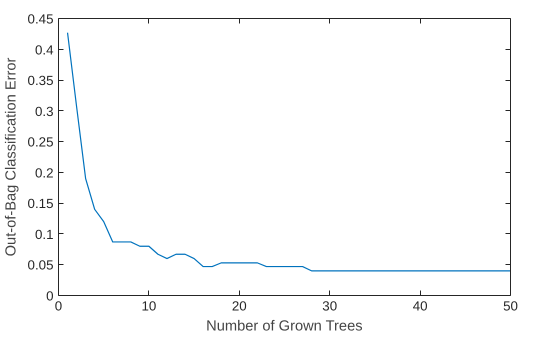 The height and width of the screenshot is (337, 560). I want to click on x-axis-title: Number of Grown Trees, so click(284, 326).